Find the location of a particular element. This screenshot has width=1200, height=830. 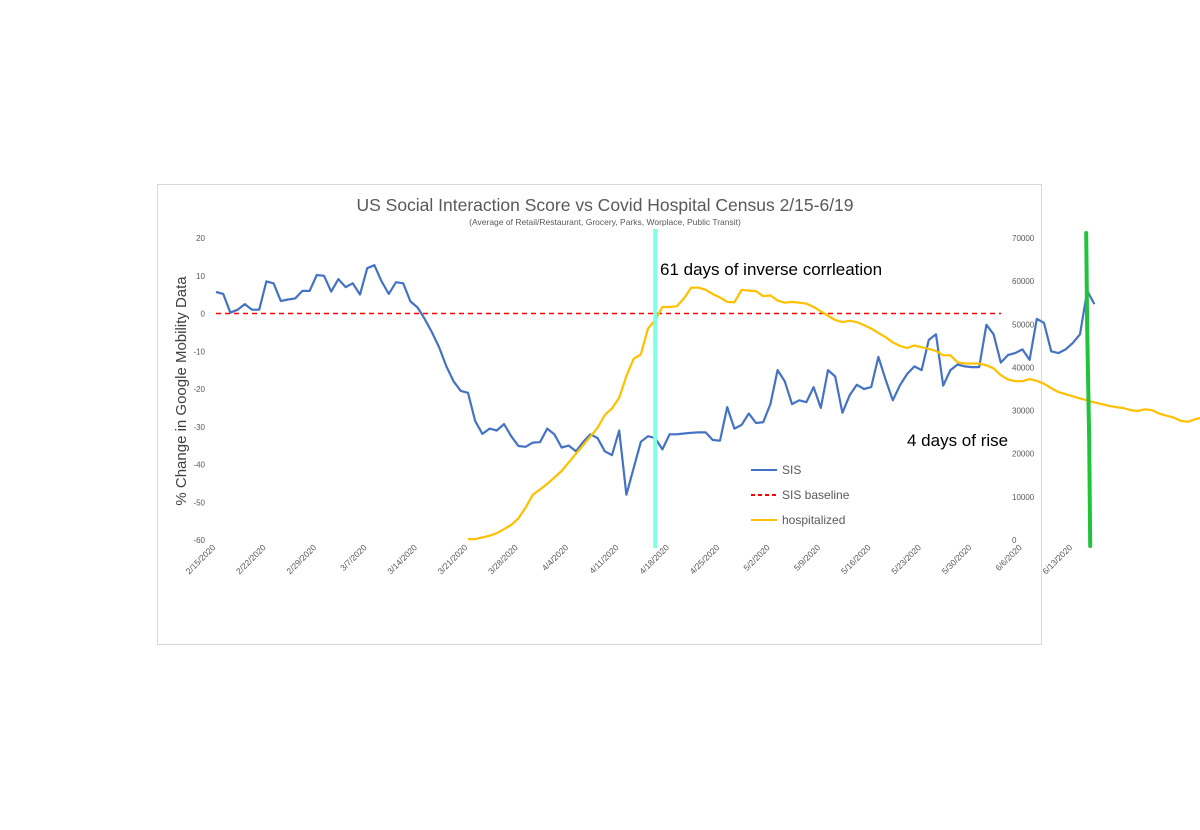

y-tick-label: -60 is located at coordinates (199, 540).